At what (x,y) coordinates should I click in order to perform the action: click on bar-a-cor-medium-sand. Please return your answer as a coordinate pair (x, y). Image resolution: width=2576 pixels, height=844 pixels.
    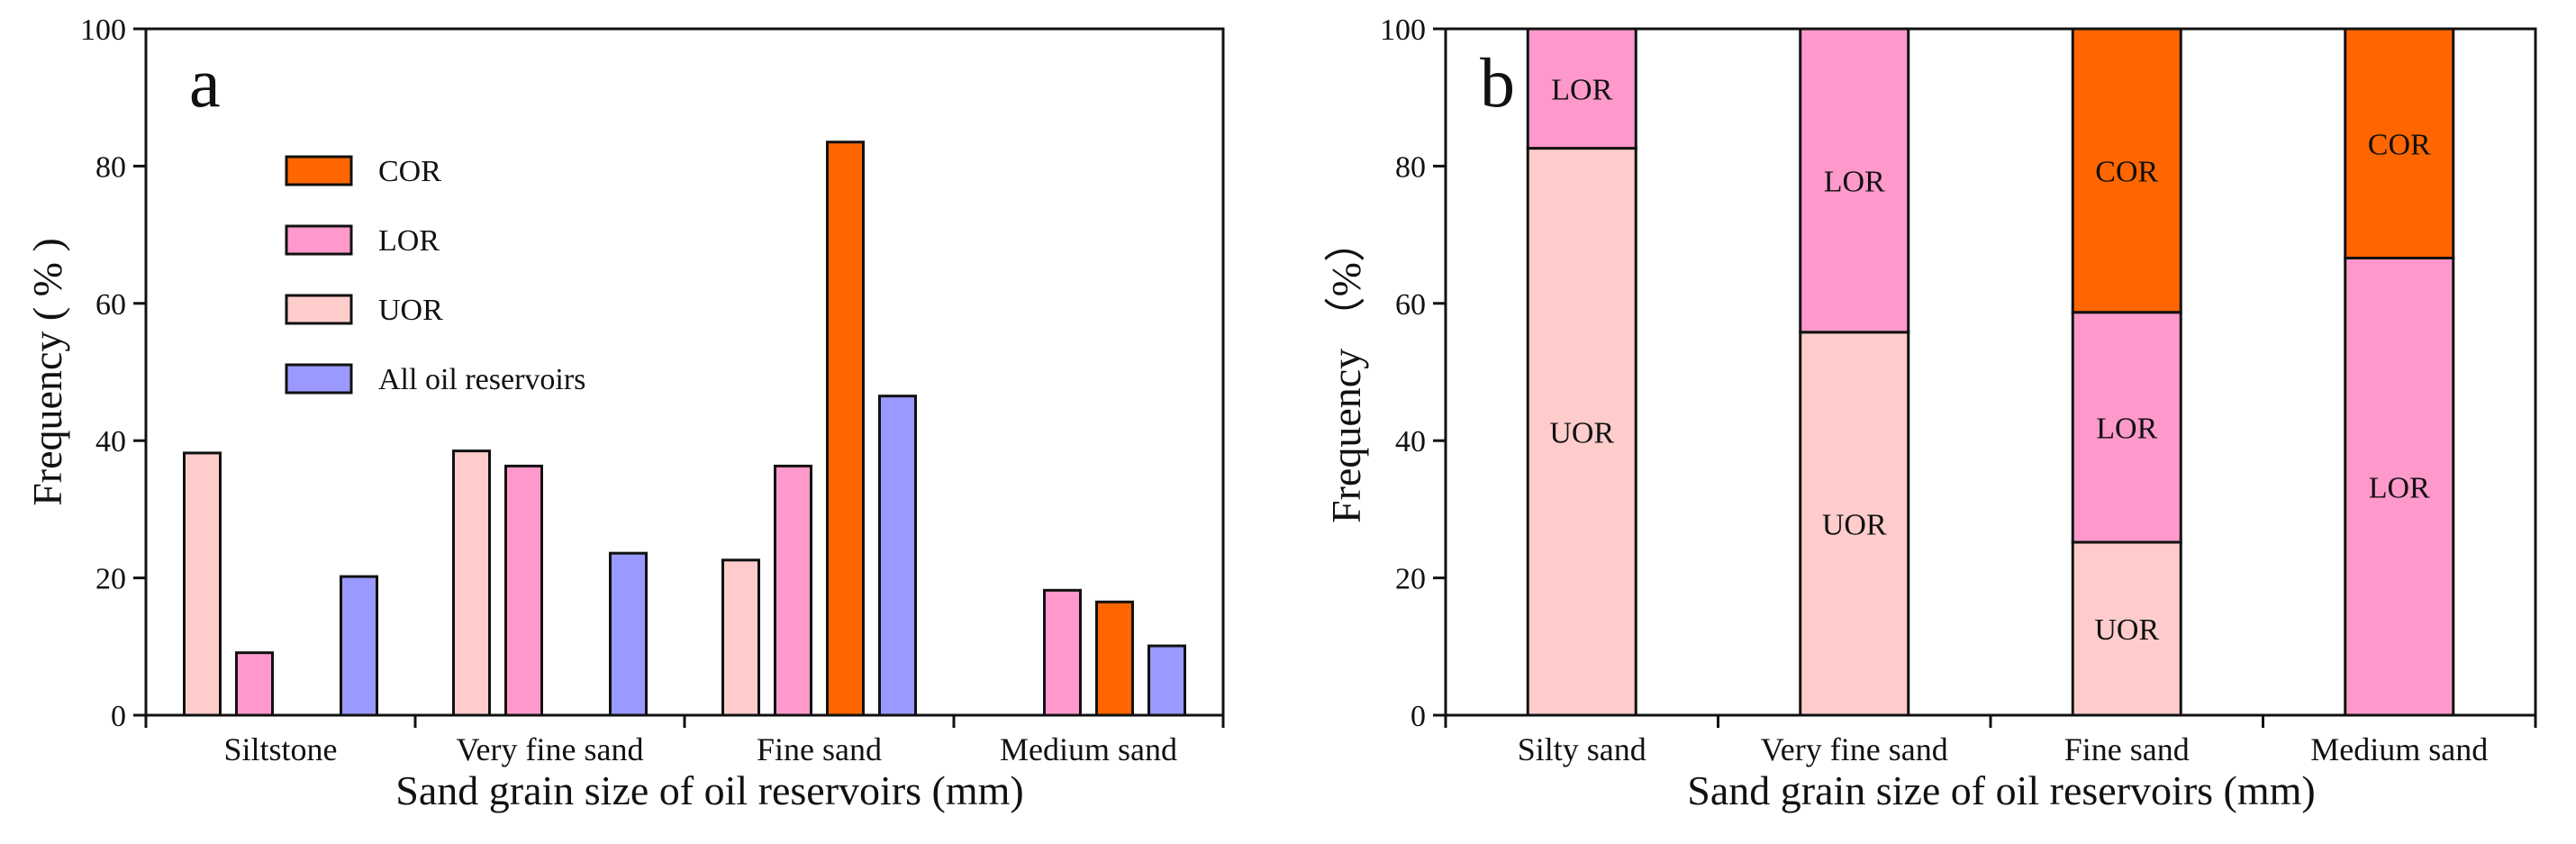
    Looking at the image, I should click on (1114, 658).